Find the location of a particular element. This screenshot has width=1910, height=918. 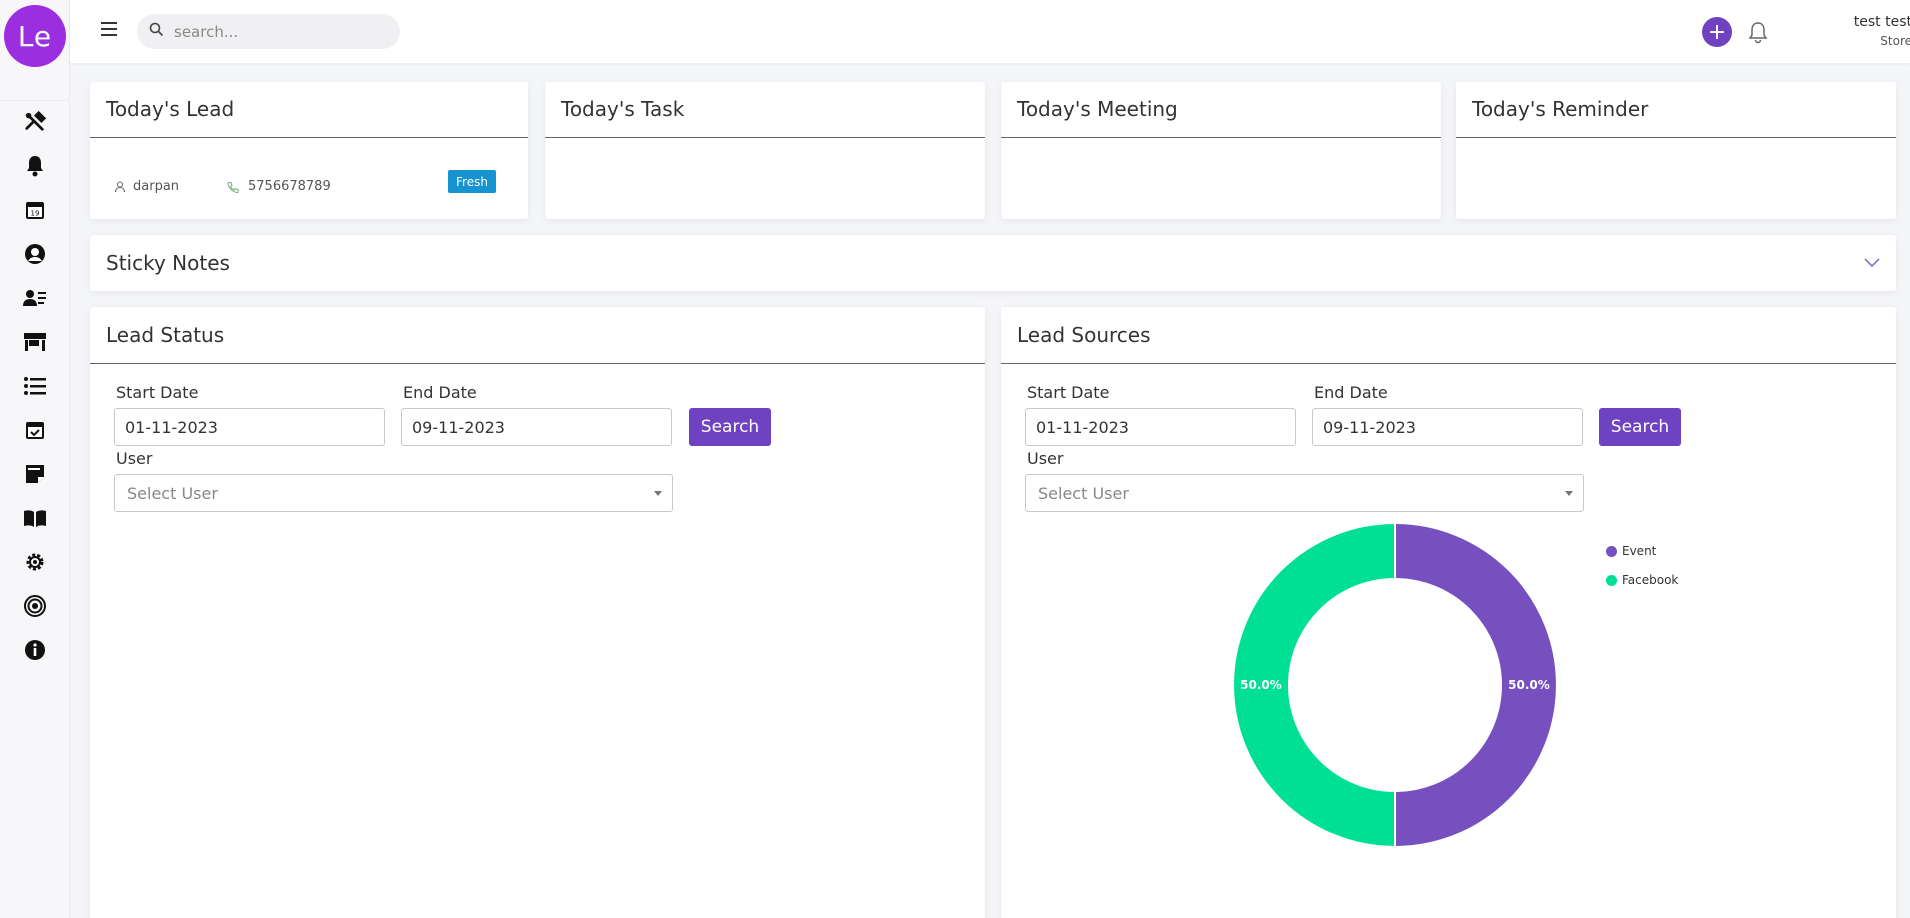

sticky-note-icon is located at coordinates (35, 474).